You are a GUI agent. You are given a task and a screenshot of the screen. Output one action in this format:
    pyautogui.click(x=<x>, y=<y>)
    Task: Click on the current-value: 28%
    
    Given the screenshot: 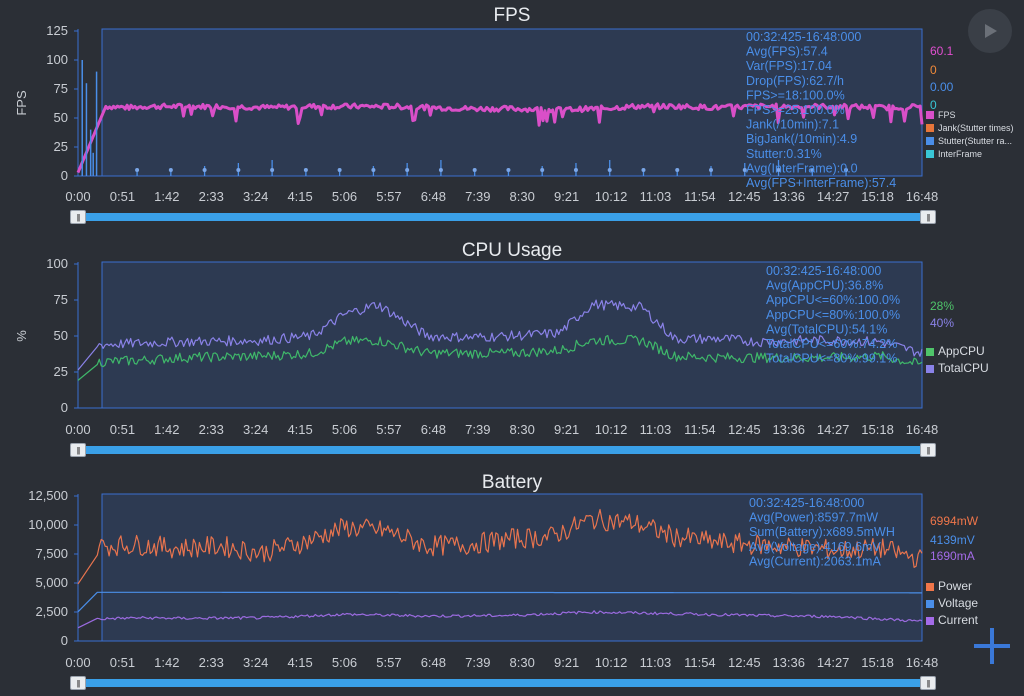 What is the action you would take?
    pyautogui.click(x=942, y=306)
    